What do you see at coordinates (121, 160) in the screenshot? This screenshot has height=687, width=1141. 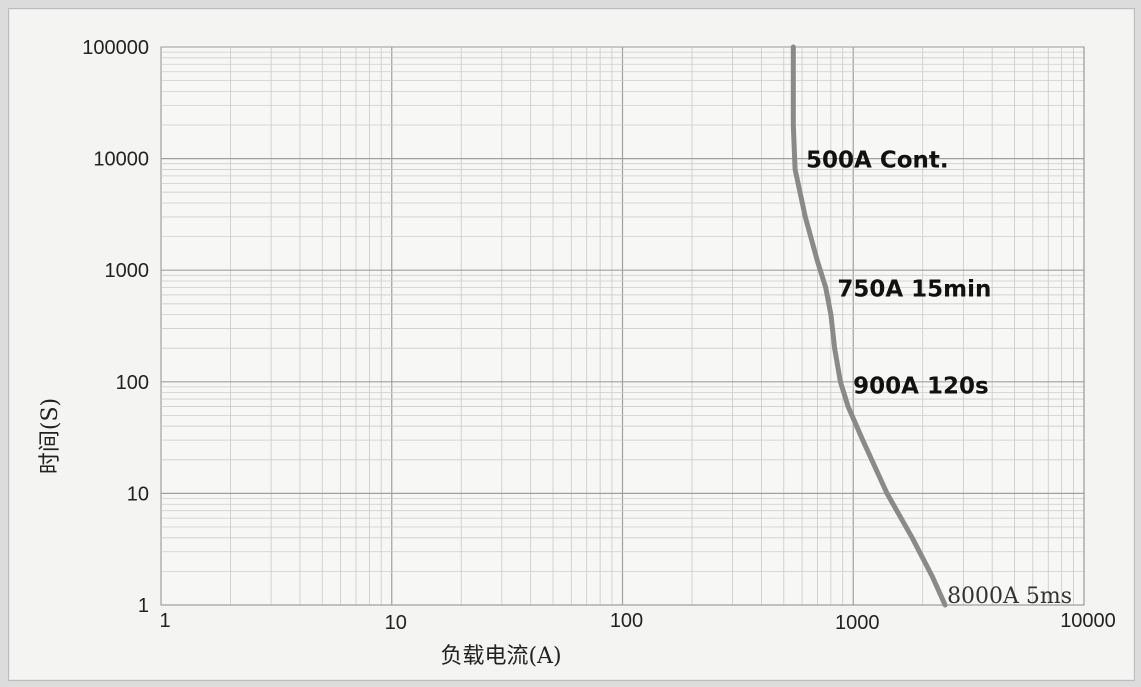 I see `y-tick-label: 10000` at bounding box center [121, 160].